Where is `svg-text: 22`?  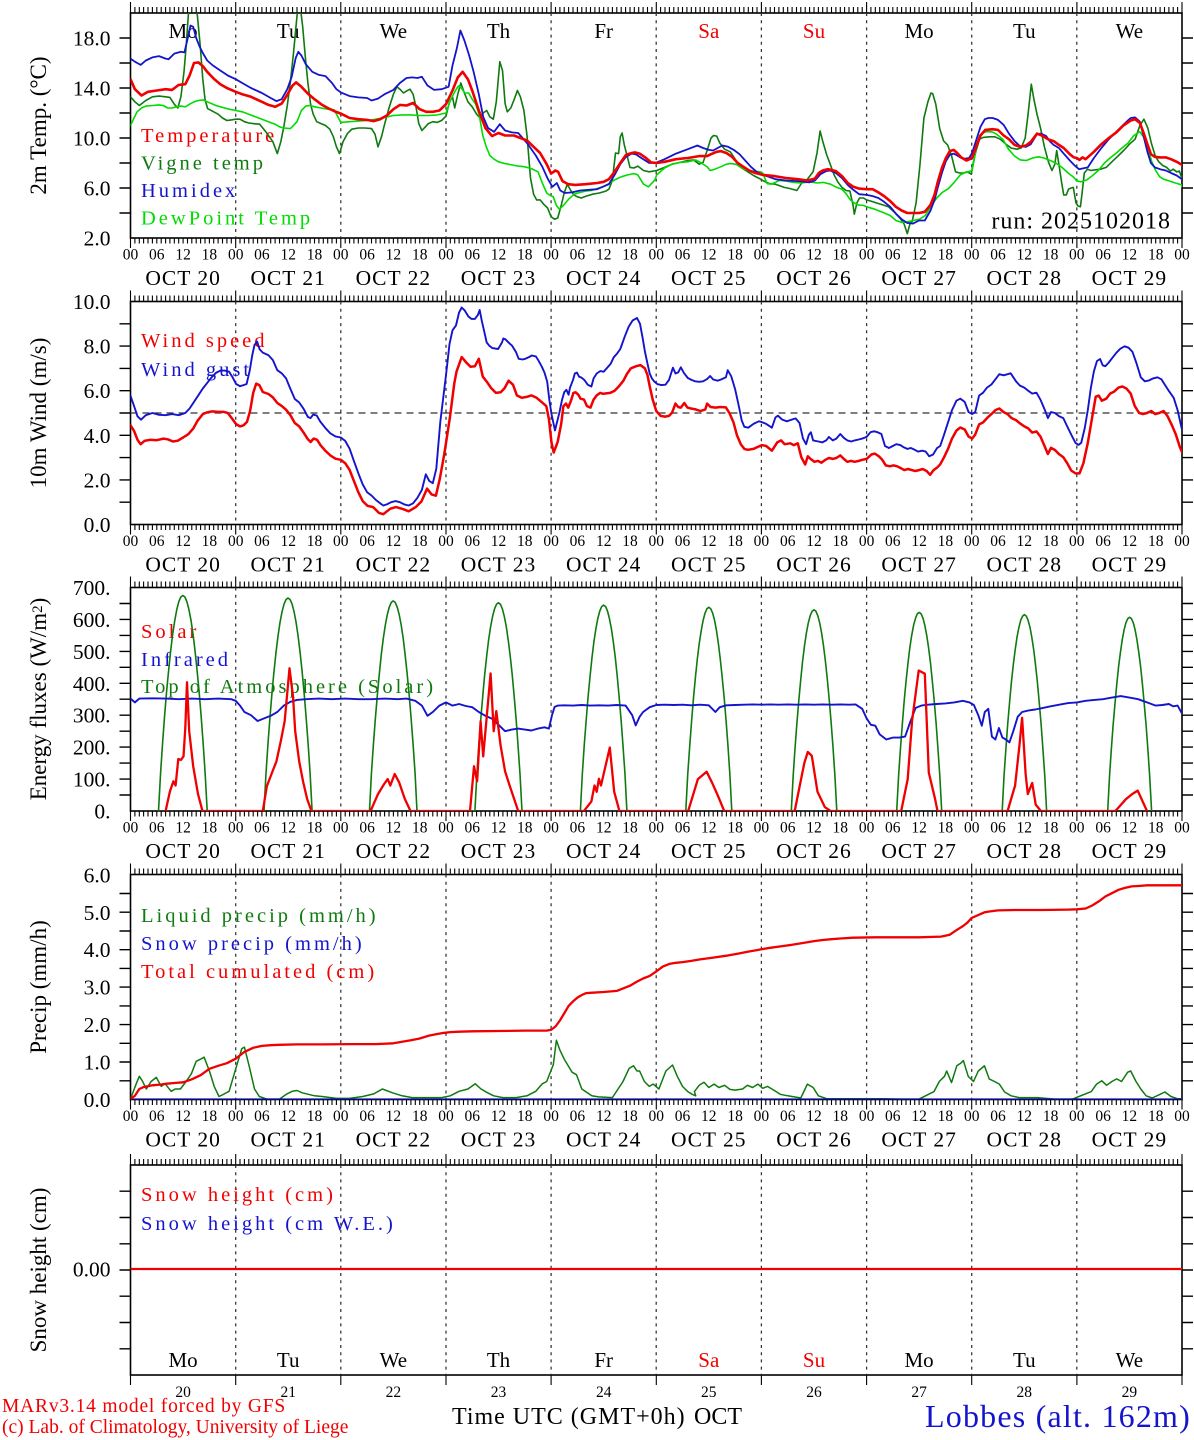 svg-text: 22 is located at coordinates (394, 1392).